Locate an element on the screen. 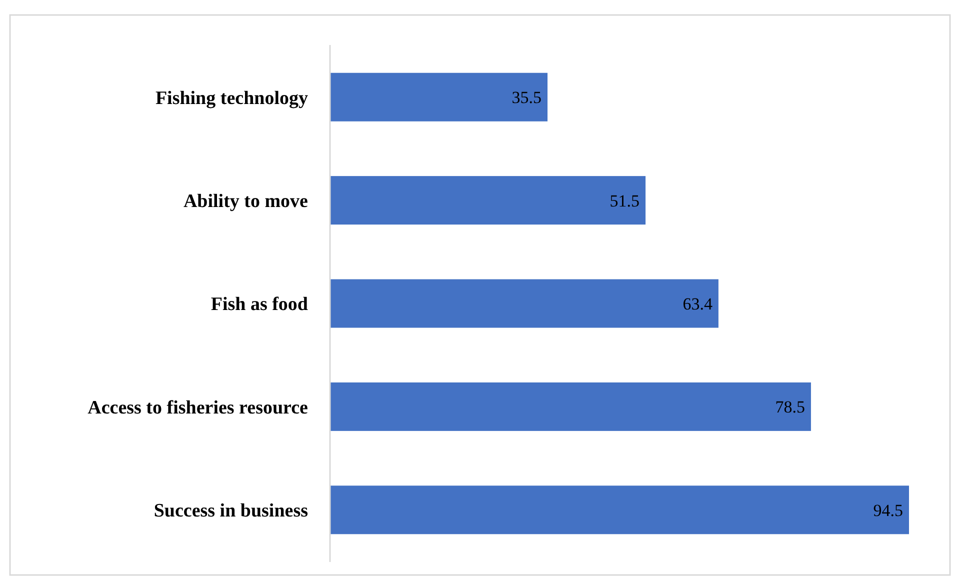 This screenshot has height=585, width=958. data-label: 78.5 is located at coordinates (790, 407).